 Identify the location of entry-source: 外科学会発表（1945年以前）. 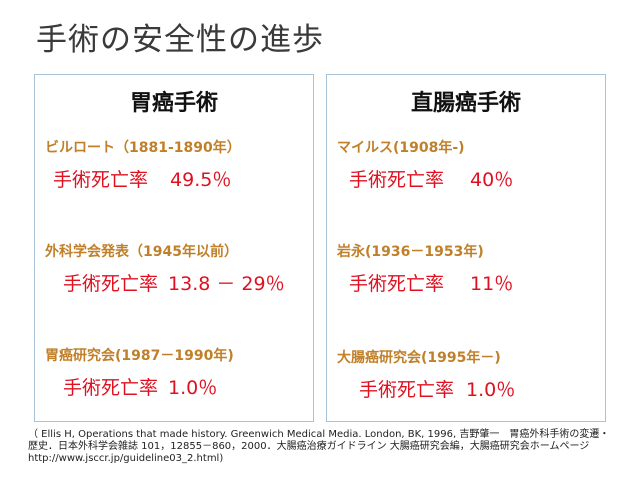
(141, 252).